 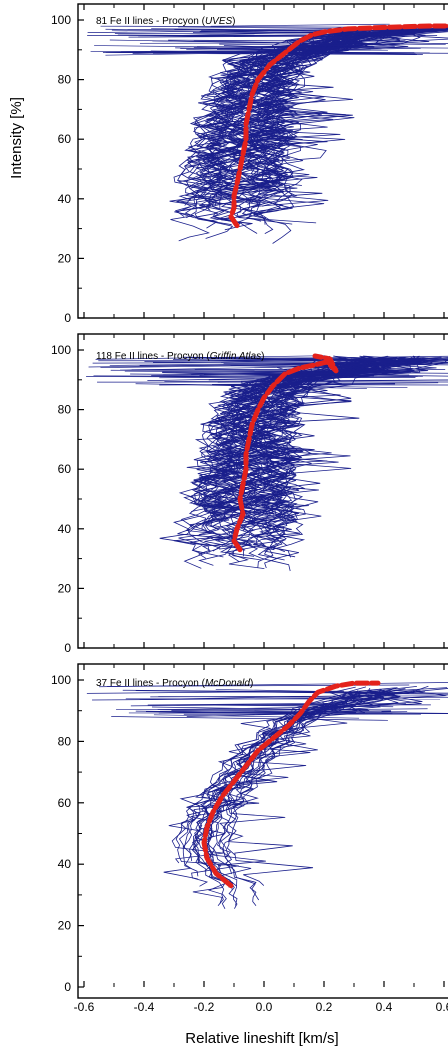 I want to click on x-tick-label: -0.4, so click(x=144, y=1007).